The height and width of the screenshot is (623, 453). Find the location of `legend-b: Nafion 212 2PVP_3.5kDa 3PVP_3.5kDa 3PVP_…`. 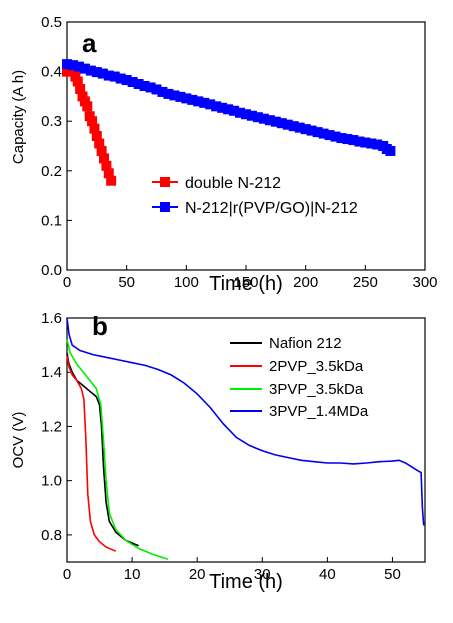

legend-b: Nafion 212 2PVP_3.5kDa 3PVP_3.5kDa 3PVP_… is located at coordinates (299, 377).